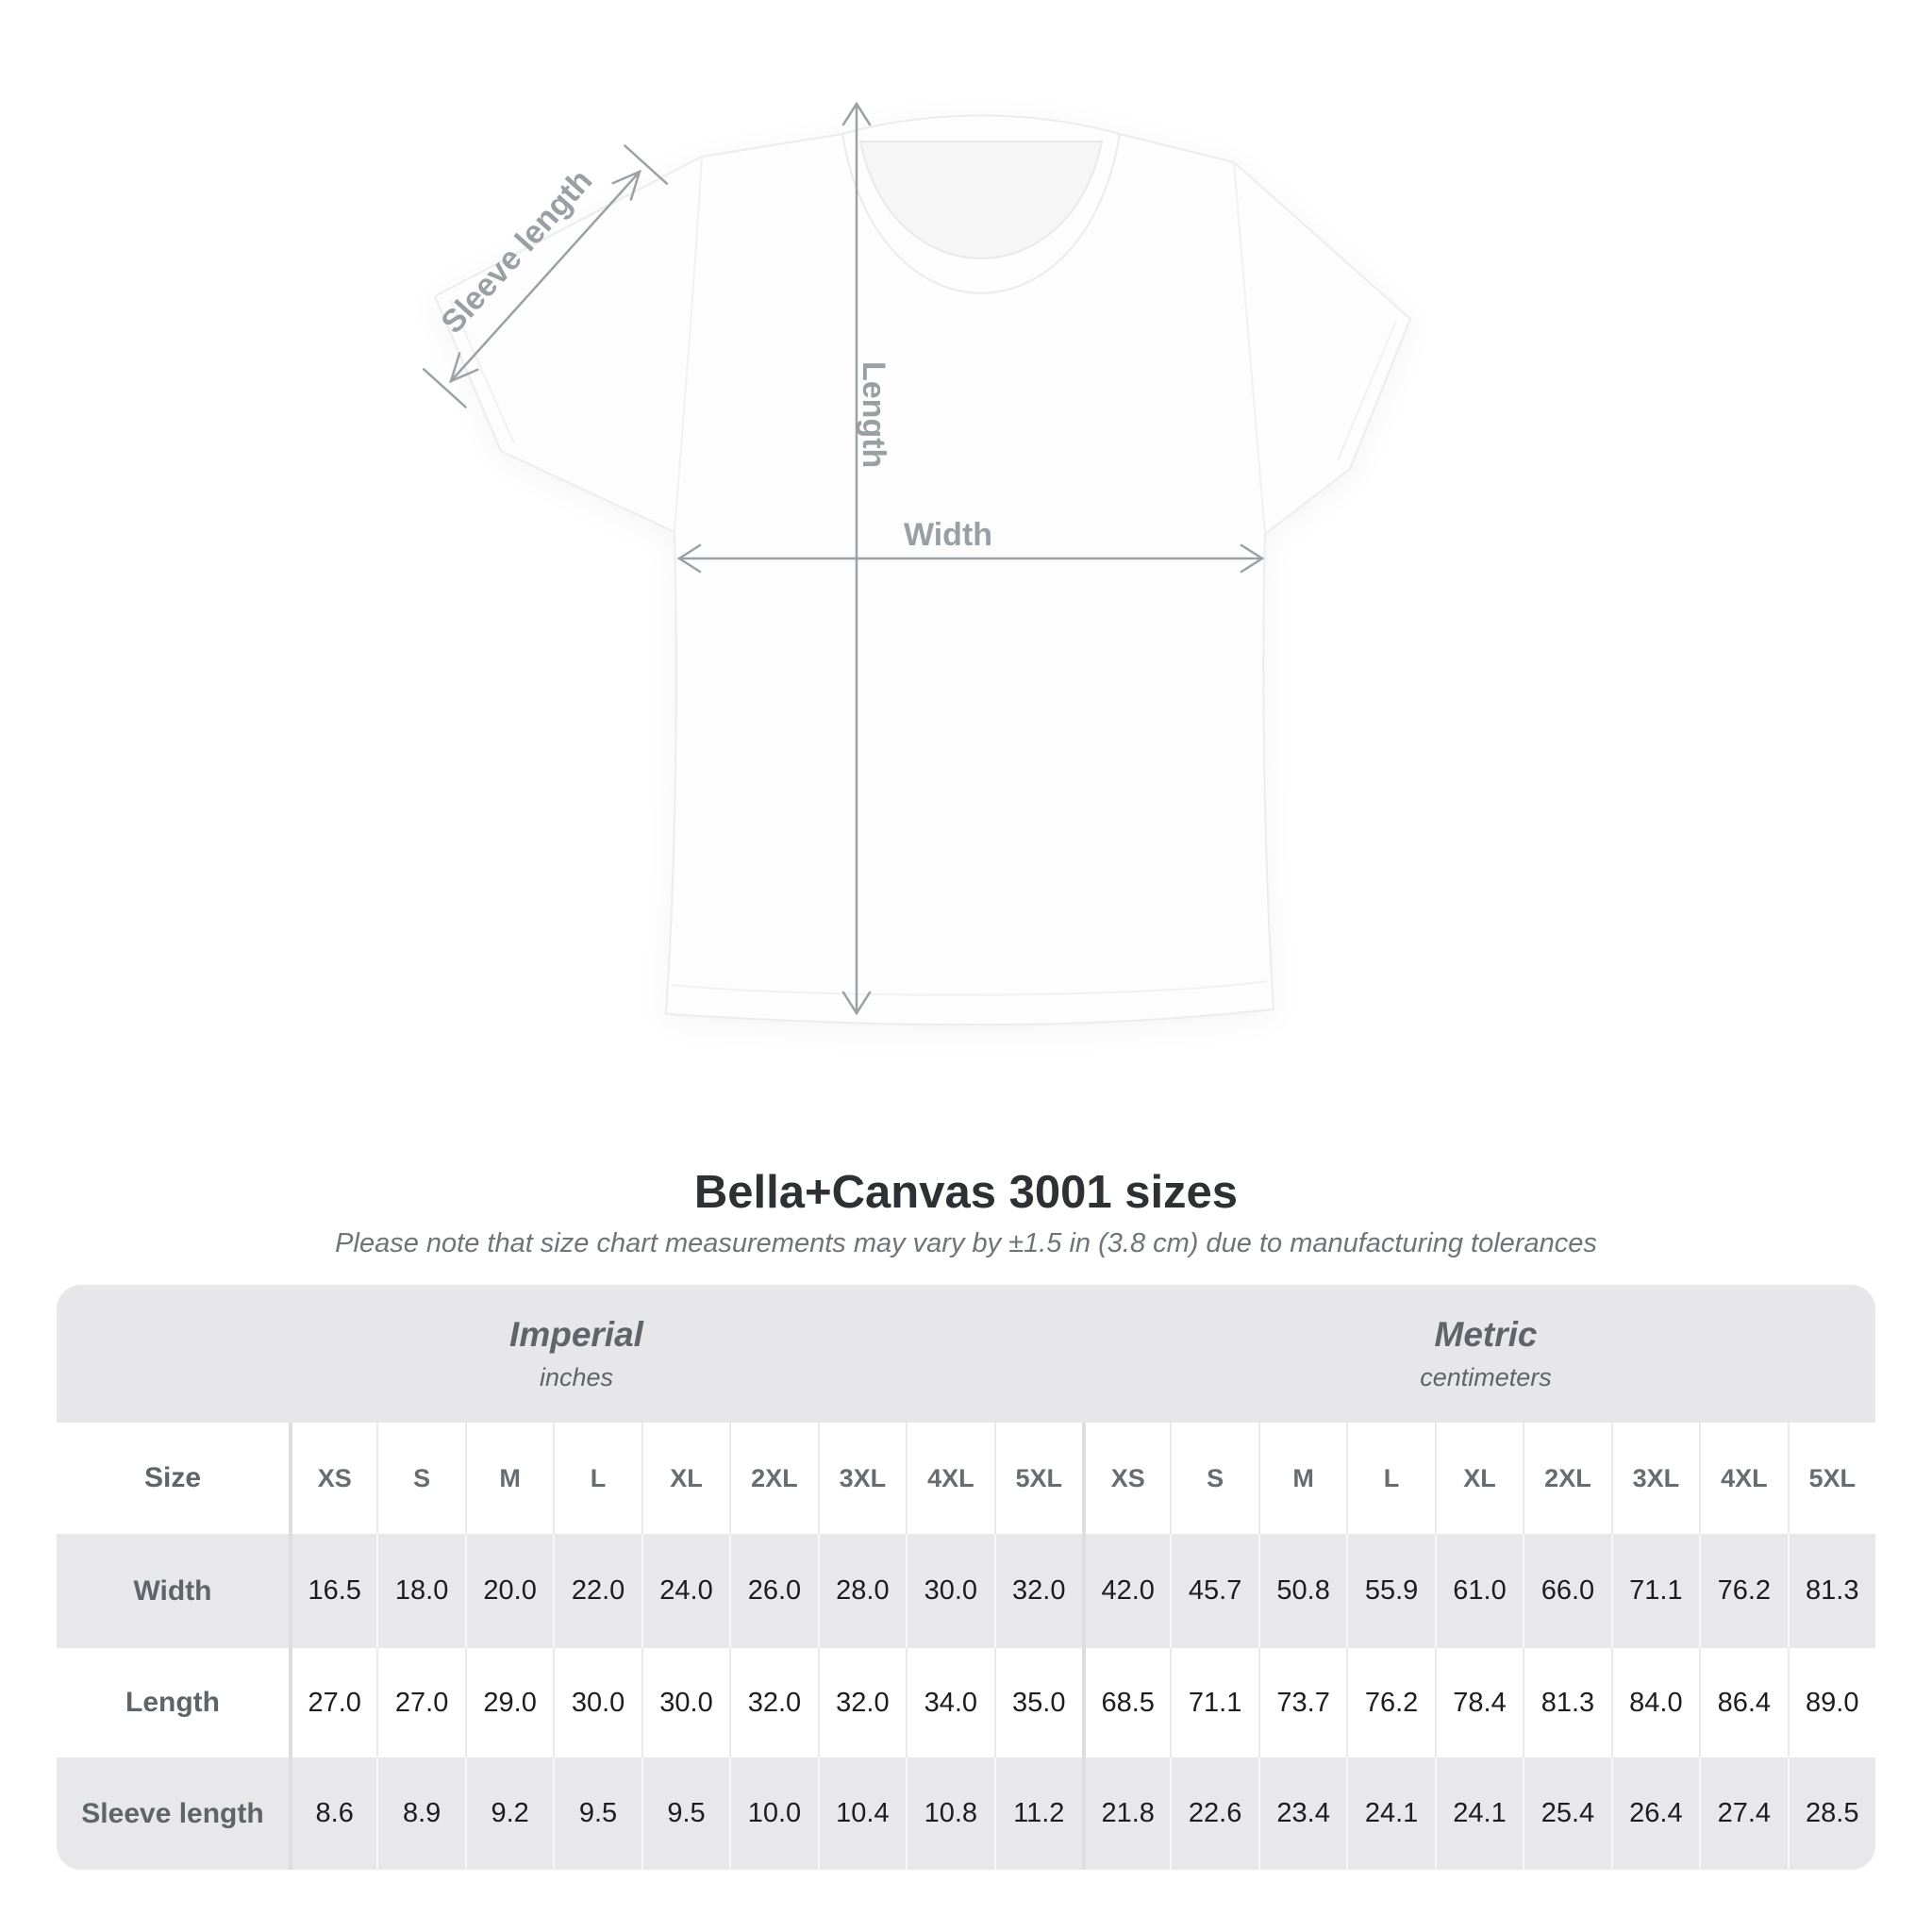 Image resolution: width=1932 pixels, height=1932 pixels. What do you see at coordinates (1831, 1702) in the screenshot?
I see `value-cell: 89.0` at bounding box center [1831, 1702].